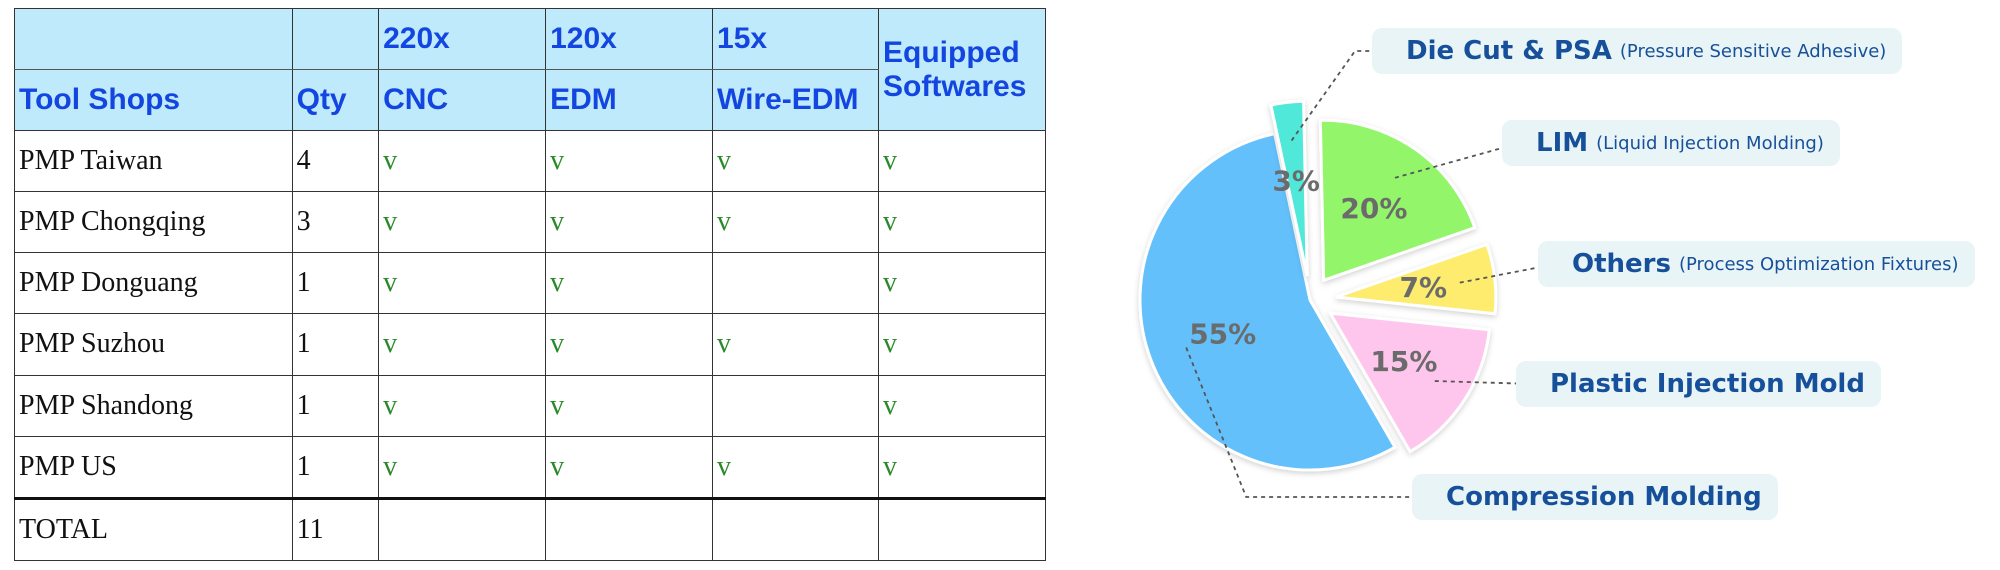 Image resolution: width=2000 pixels, height=570 pixels. What do you see at coordinates (1621, 264) in the screenshot?
I see `legend-label: Others` at bounding box center [1621, 264].